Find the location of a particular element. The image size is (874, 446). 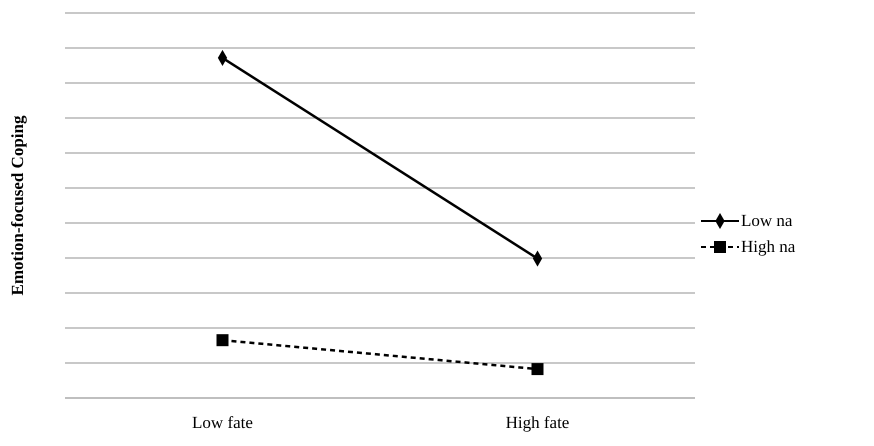

legend-label: High na is located at coordinates (768, 247).